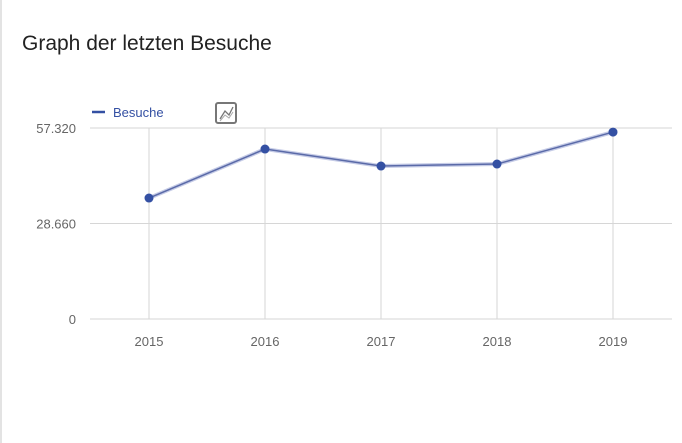 The width and height of the screenshot is (682, 443). What do you see at coordinates (381, 341) in the screenshot?
I see `x-tick-label: 2017` at bounding box center [381, 341].